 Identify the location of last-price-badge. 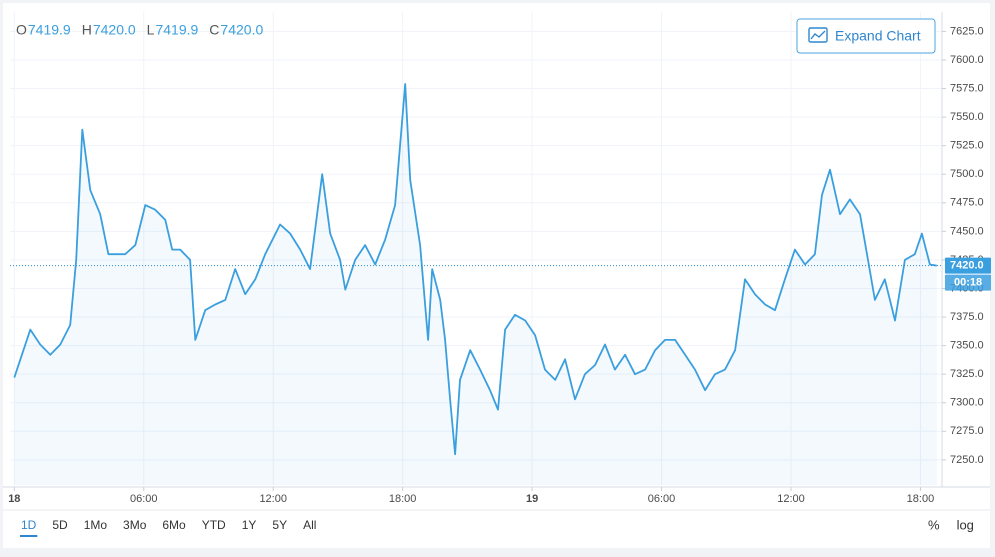
(968, 265).